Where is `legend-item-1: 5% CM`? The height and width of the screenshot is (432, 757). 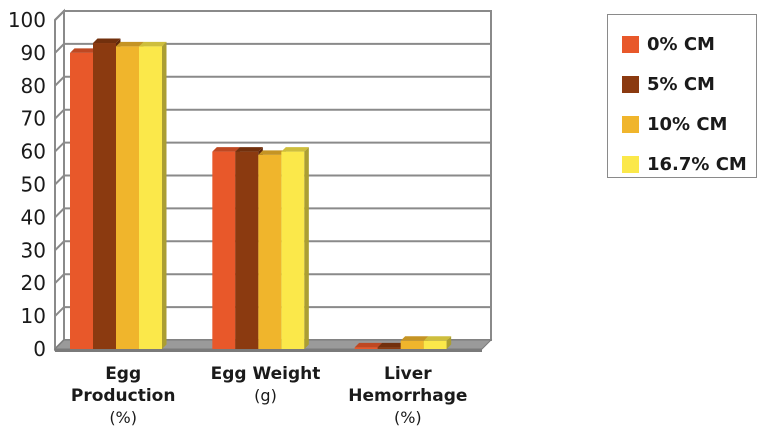
legend-item-1: 5% CM is located at coordinates (668, 84).